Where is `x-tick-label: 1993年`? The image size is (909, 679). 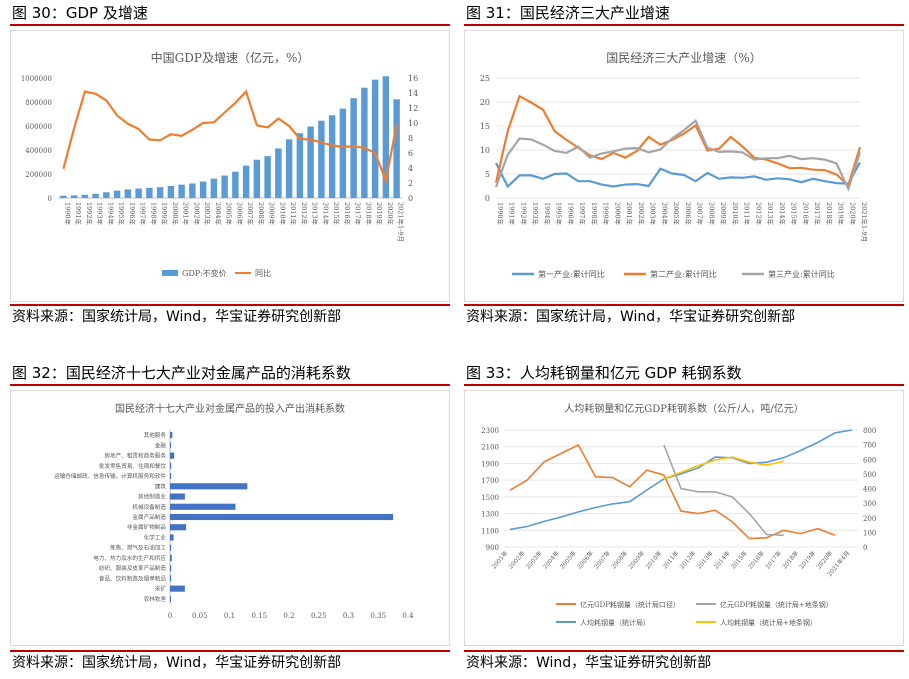 x-tick-label: 1993年 is located at coordinates (535, 214).